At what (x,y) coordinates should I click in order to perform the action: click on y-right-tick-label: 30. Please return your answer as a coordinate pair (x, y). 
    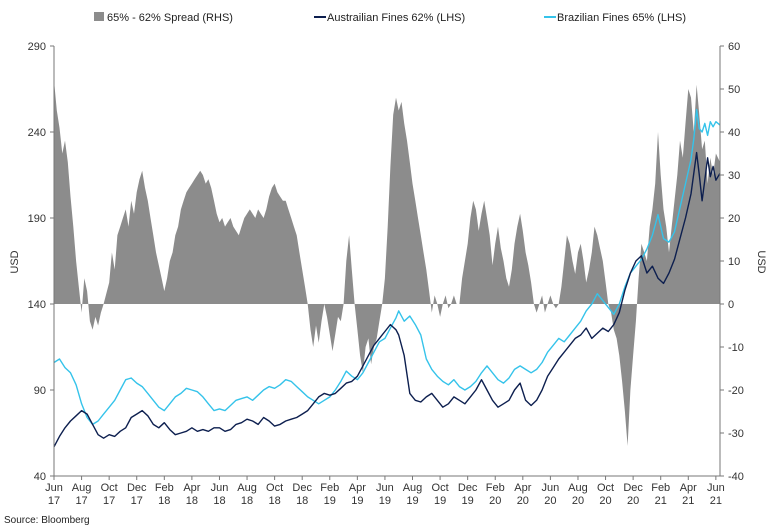
    Looking at the image, I should click on (734, 176).